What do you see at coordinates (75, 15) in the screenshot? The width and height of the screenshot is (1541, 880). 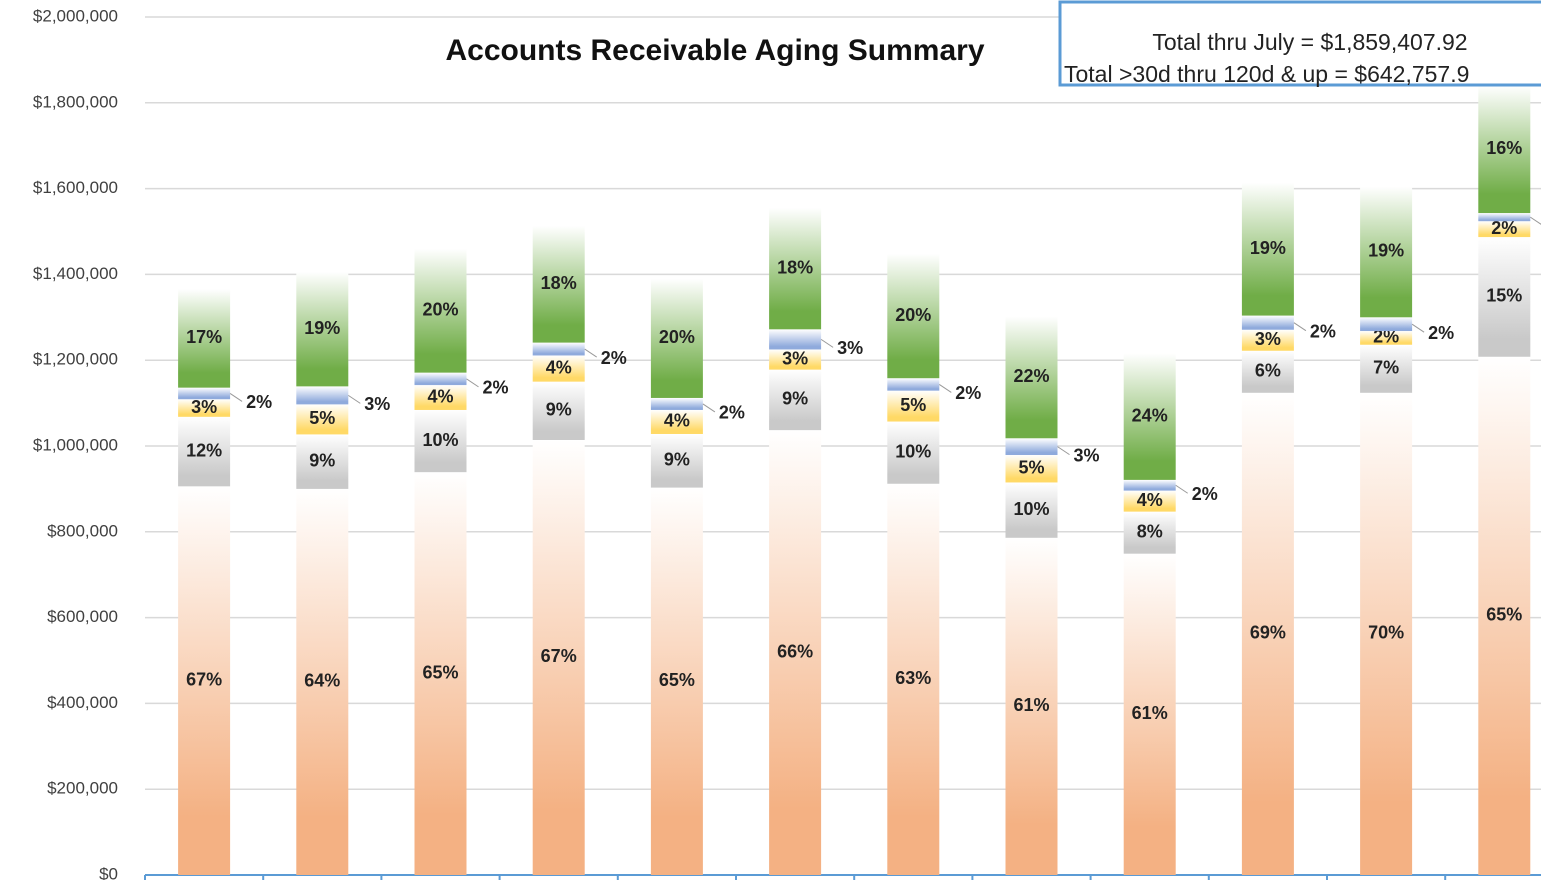 I see `y-tick-label: $2,000,000` at bounding box center [75, 15].